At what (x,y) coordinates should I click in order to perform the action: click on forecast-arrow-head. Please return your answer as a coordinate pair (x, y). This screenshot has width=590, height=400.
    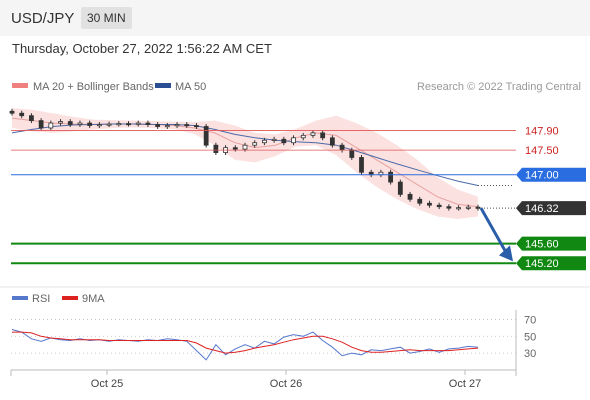
    Looking at the image, I should click on (506, 253).